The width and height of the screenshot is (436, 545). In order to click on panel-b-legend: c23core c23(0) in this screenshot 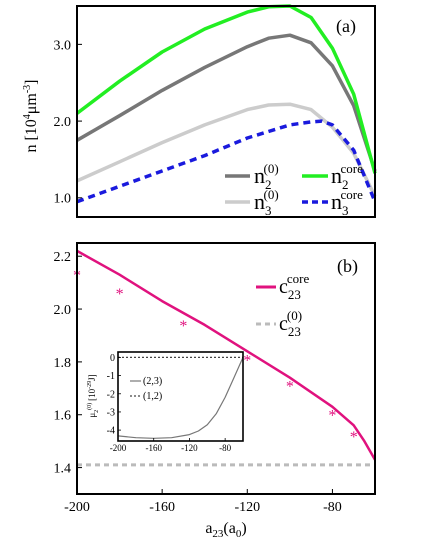, I will do `click(282, 305)`.